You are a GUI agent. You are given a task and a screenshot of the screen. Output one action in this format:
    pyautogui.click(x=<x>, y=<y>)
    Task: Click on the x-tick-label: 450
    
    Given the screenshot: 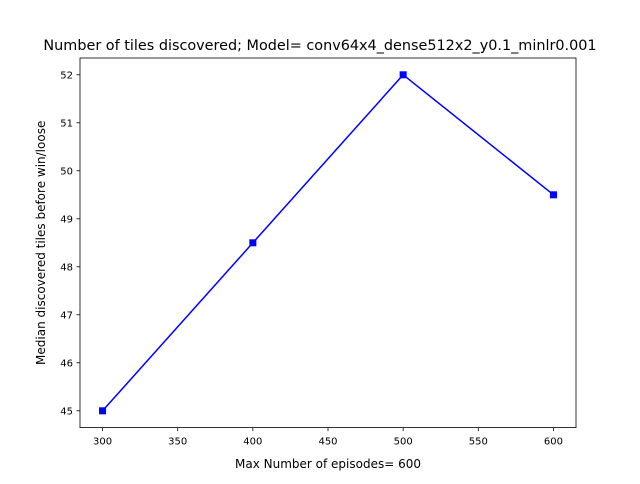 What is the action you would take?
    pyautogui.click(x=327, y=442)
    